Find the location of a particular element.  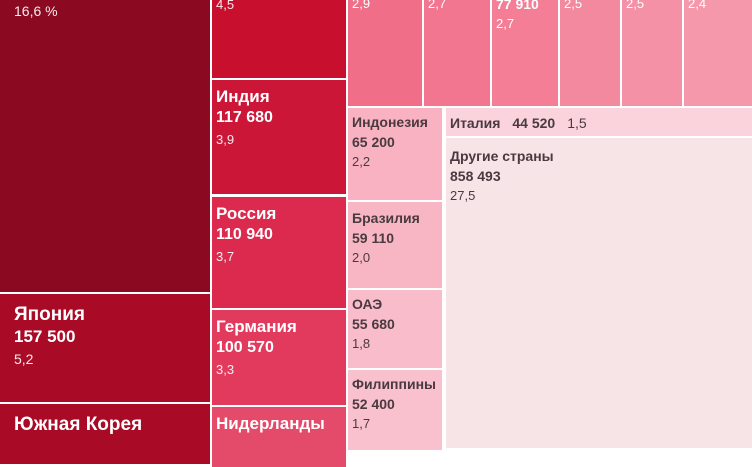

cell-value: 110 940 is located at coordinates (244, 234).